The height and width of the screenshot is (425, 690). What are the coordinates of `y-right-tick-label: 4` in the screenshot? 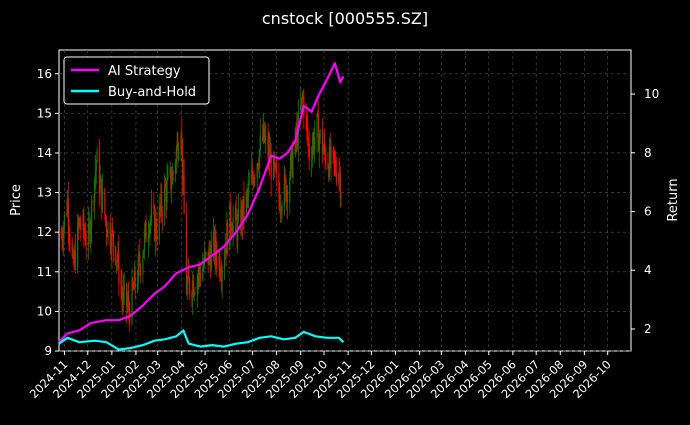 It's located at (648, 270).